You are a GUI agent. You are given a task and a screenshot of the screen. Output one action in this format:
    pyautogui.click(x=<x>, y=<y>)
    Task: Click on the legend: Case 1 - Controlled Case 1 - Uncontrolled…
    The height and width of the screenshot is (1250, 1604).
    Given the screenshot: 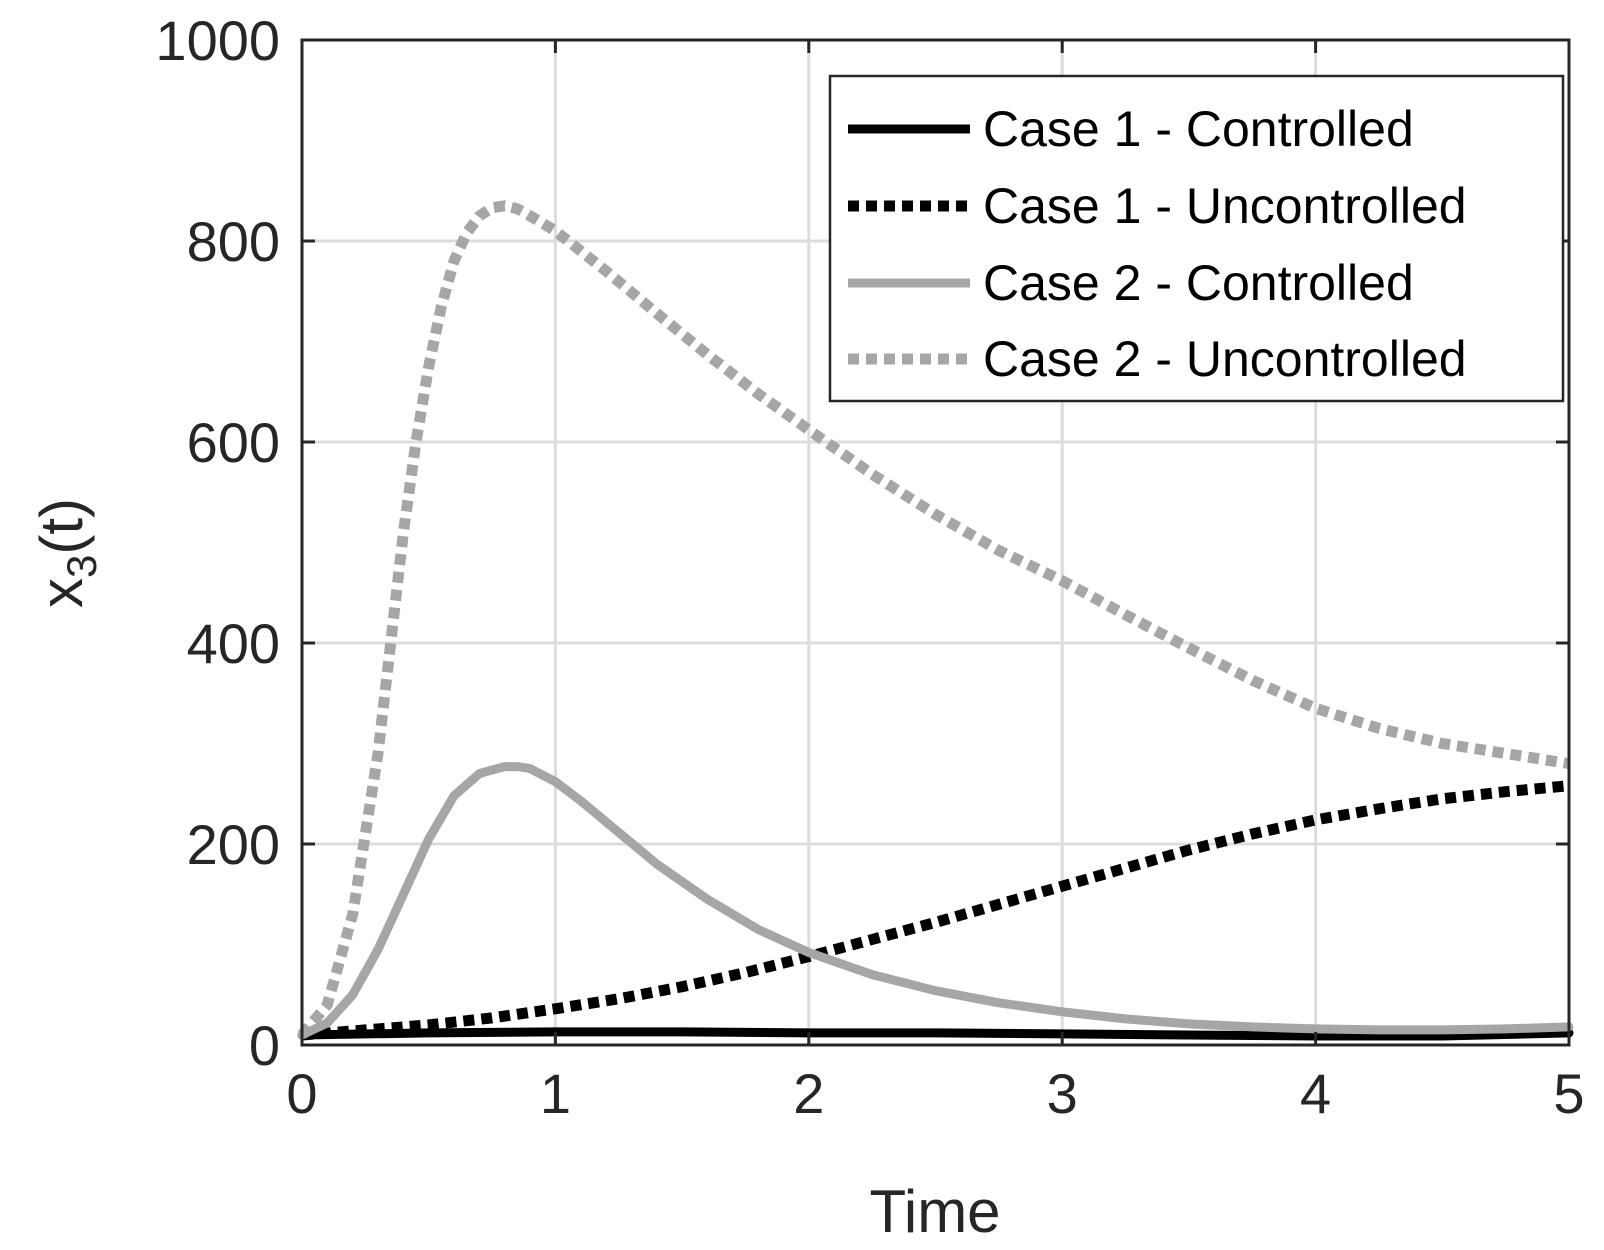 What is the action you would take?
    pyautogui.click(x=1196, y=238)
    